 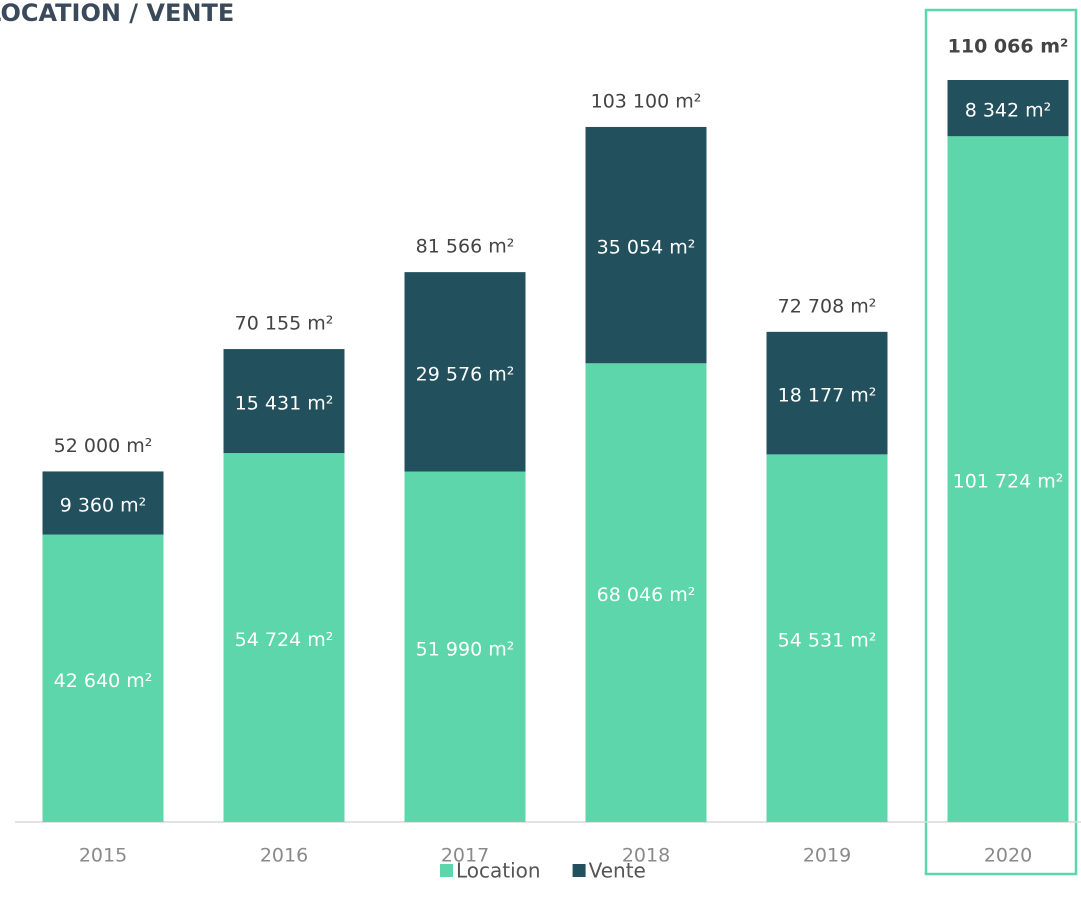 I want to click on x-tick-label: 2016, so click(x=284, y=856).